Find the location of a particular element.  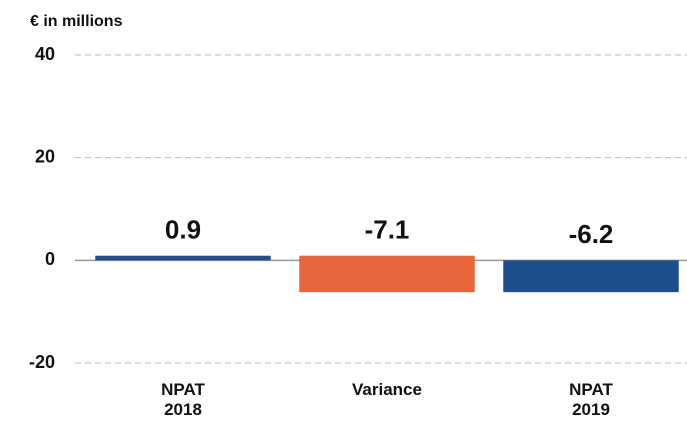

data-label: -7.1 is located at coordinates (387, 230).